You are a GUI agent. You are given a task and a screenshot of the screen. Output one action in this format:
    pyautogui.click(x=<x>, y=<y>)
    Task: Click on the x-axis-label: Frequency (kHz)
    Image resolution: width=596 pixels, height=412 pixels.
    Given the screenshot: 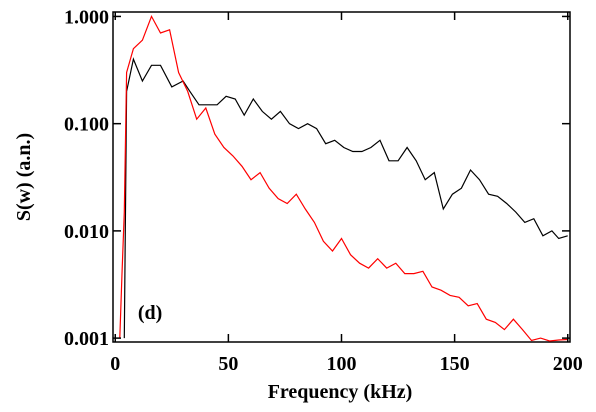 What is the action you would take?
    pyautogui.click(x=340, y=392)
    